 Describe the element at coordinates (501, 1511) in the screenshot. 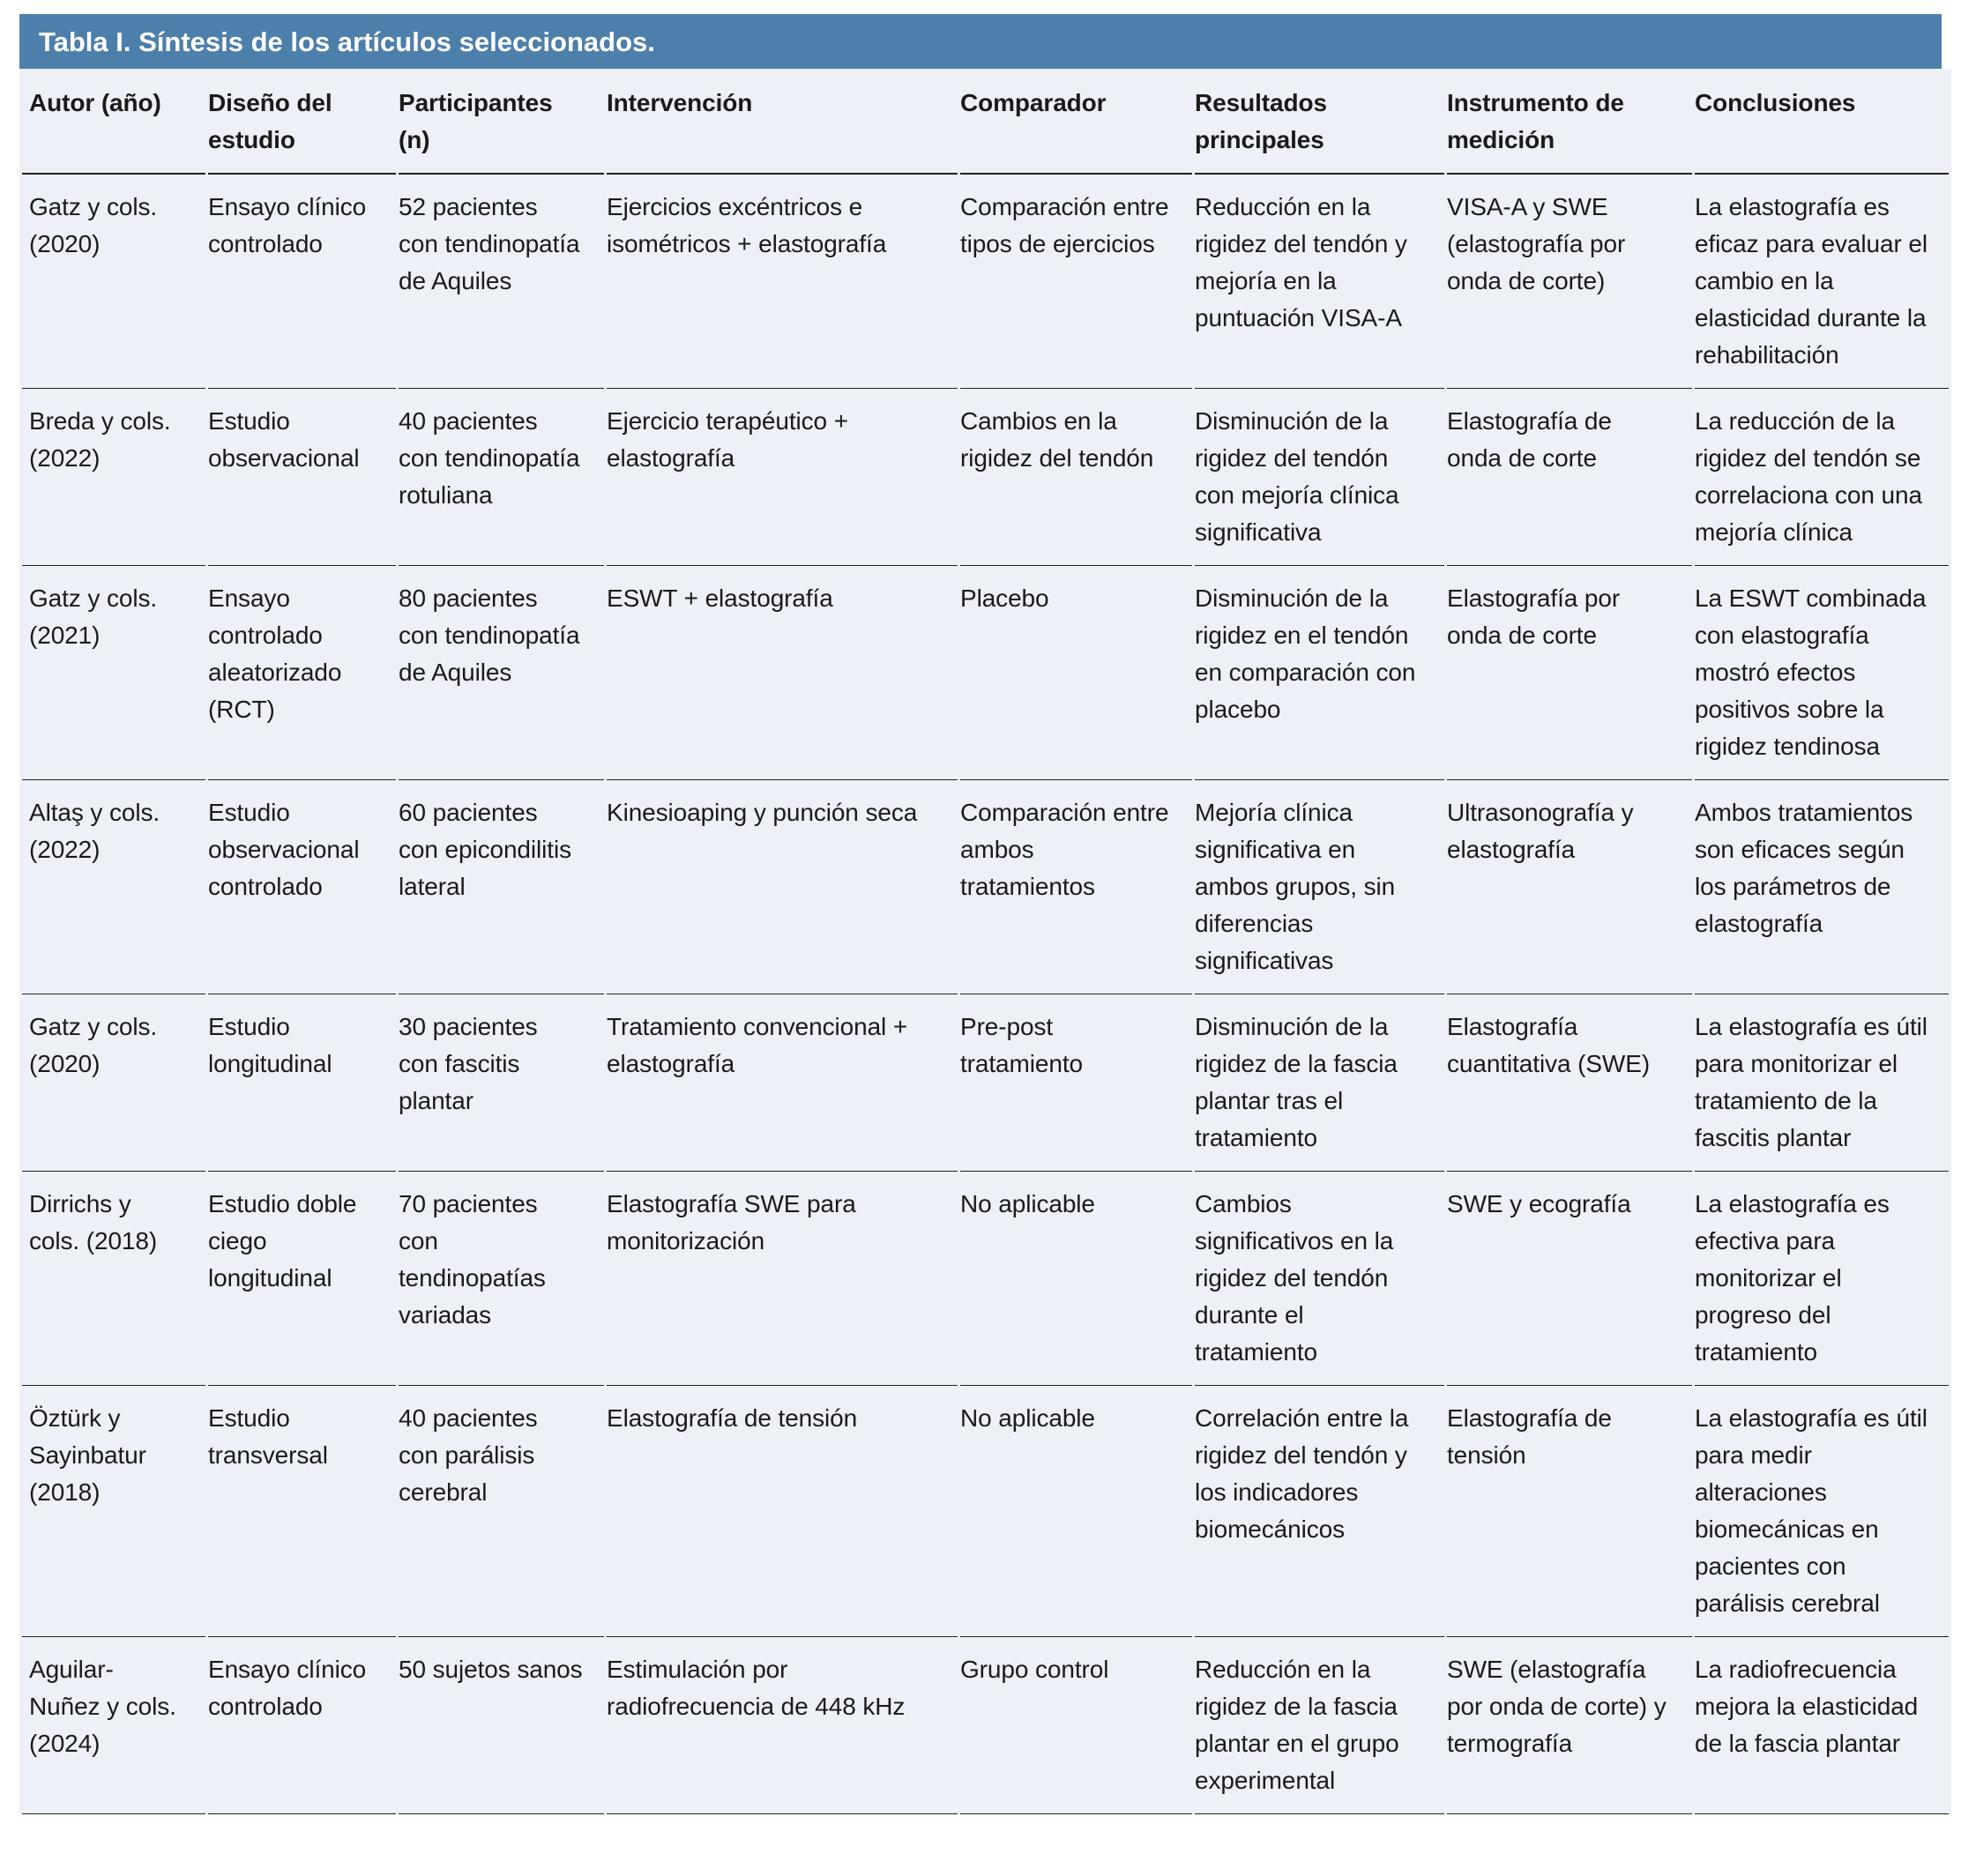

I see `table-cell: 40 pacientes con parálisis cerebral` at that location.